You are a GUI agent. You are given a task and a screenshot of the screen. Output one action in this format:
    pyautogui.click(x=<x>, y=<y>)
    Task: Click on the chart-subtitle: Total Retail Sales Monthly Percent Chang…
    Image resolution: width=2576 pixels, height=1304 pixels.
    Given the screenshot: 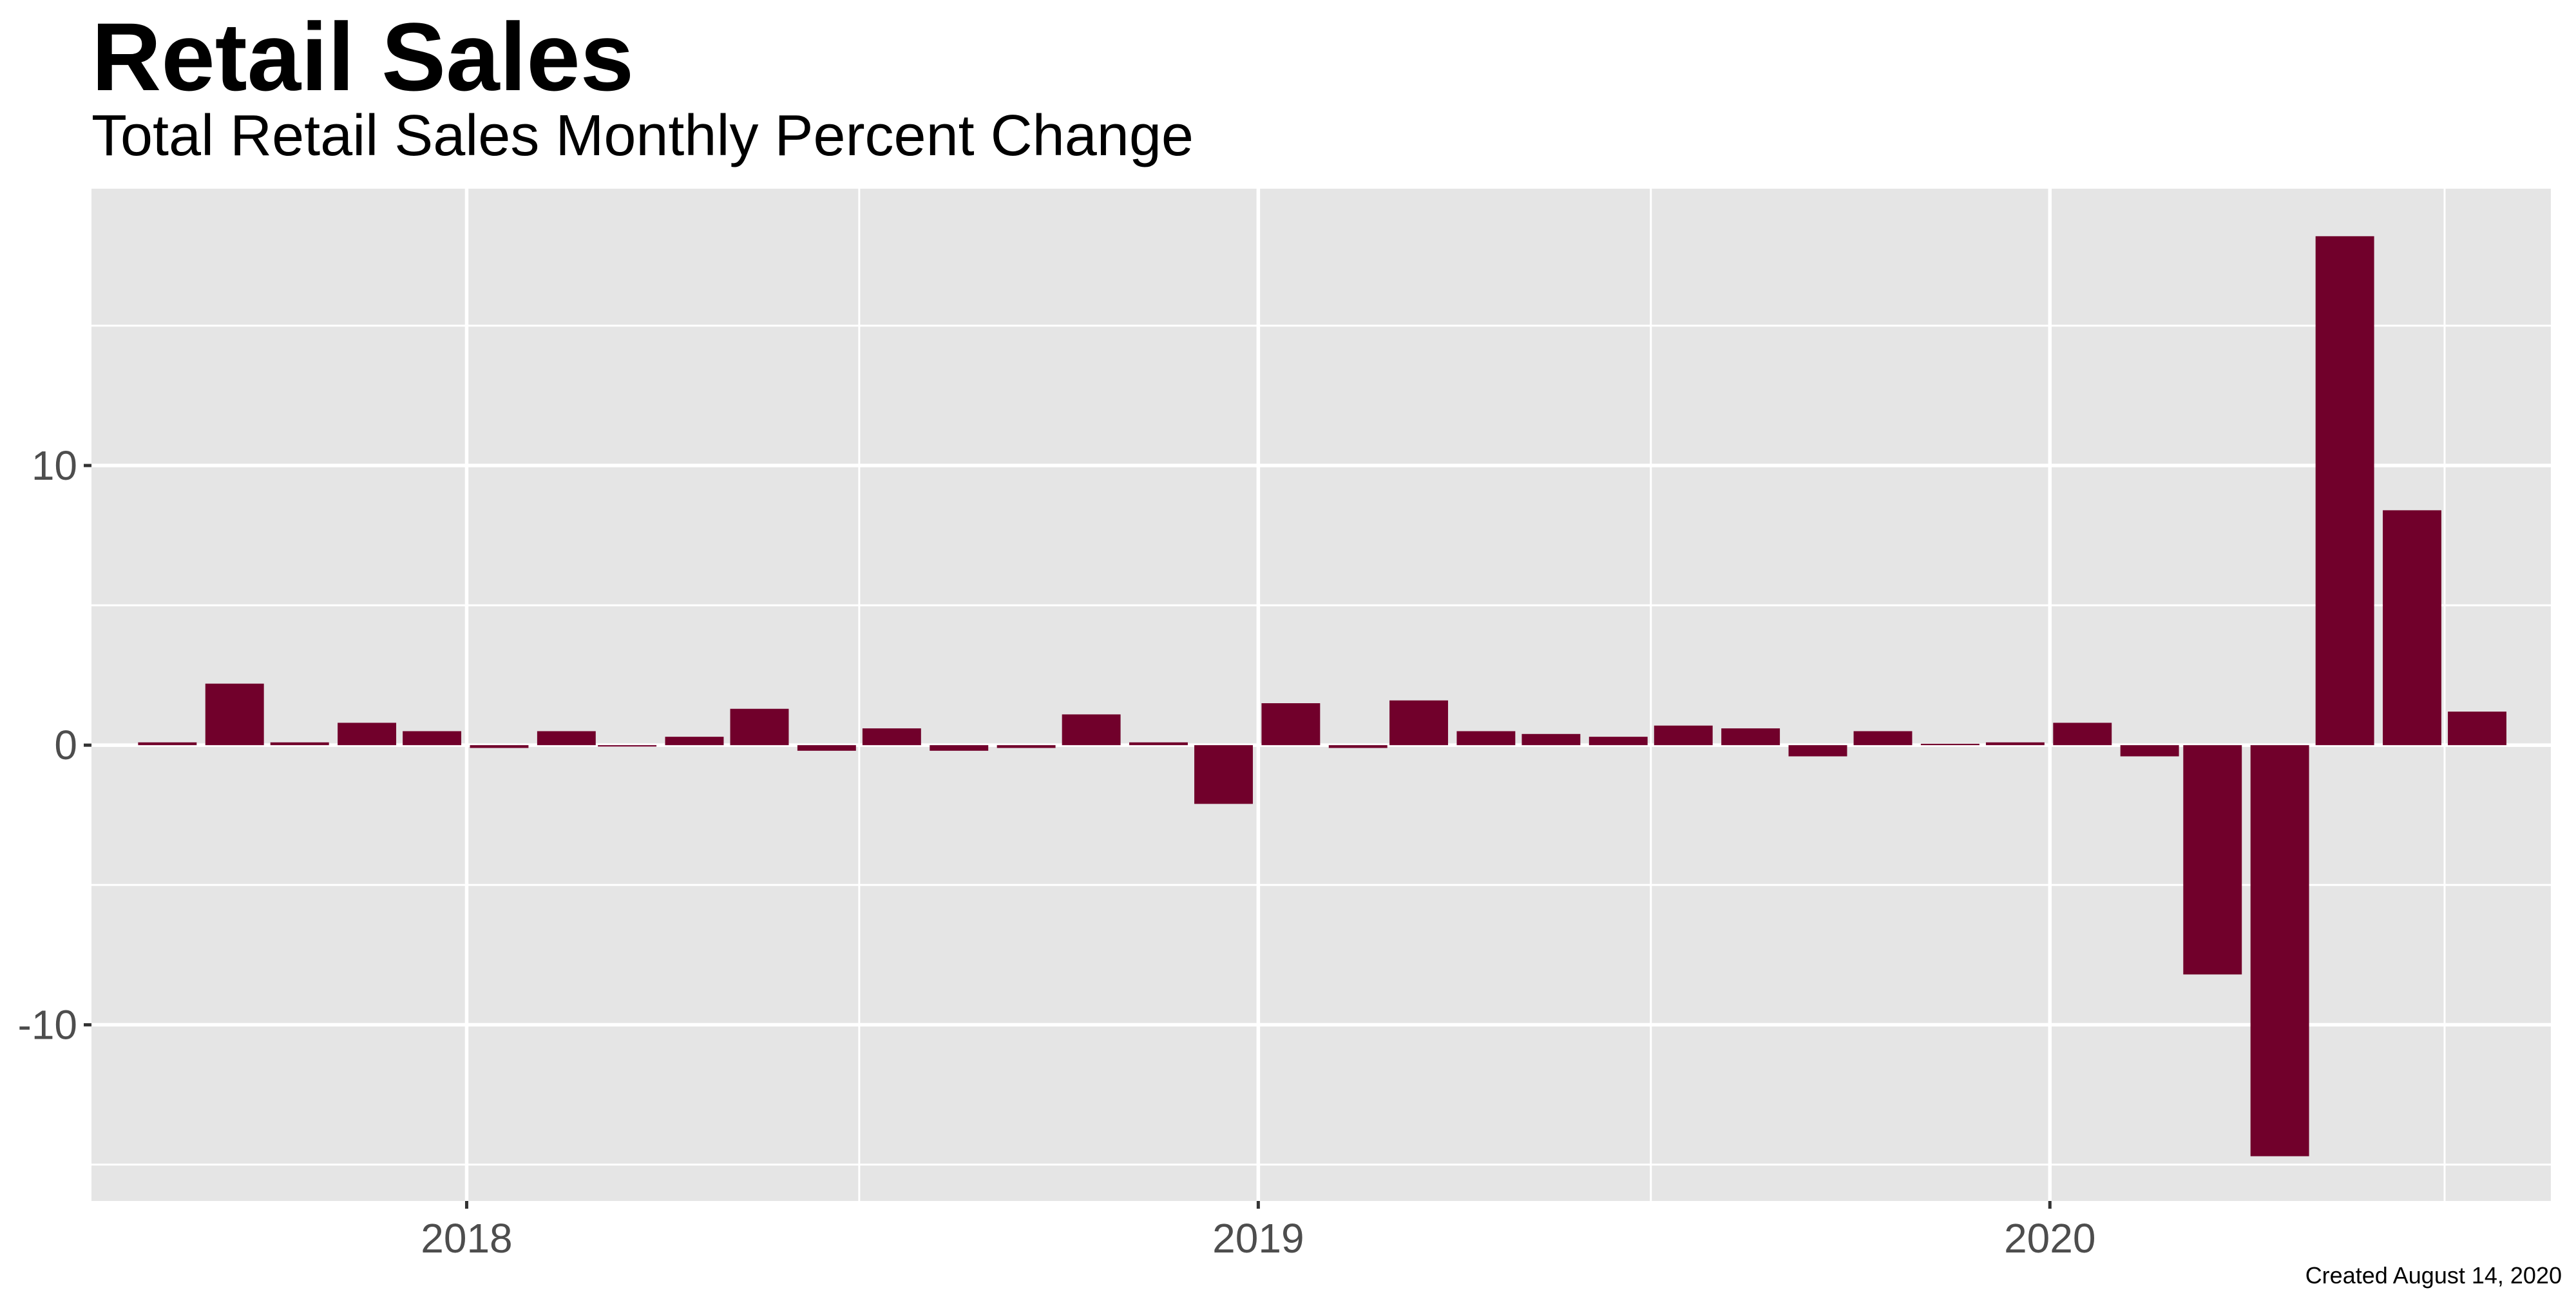 What is the action you would take?
    pyautogui.click(x=642, y=136)
    